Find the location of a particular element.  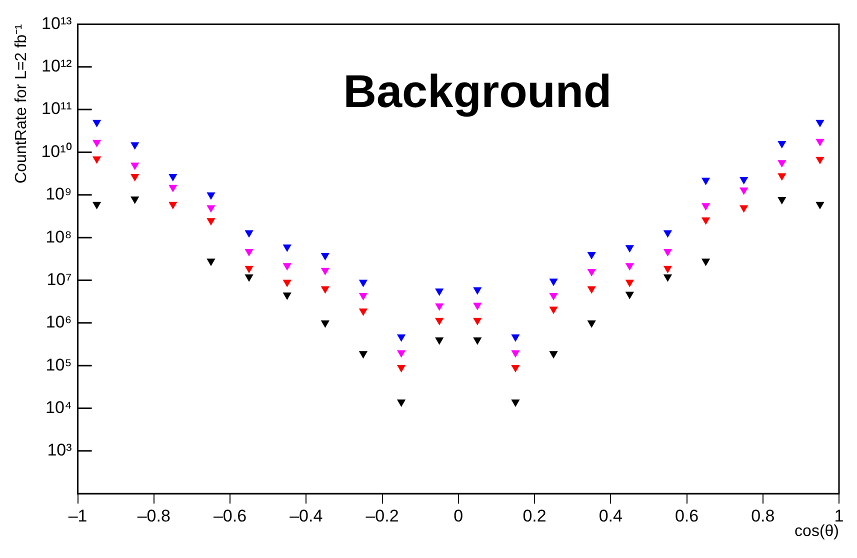

x-tick-label: 1 is located at coordinates (839, 516).